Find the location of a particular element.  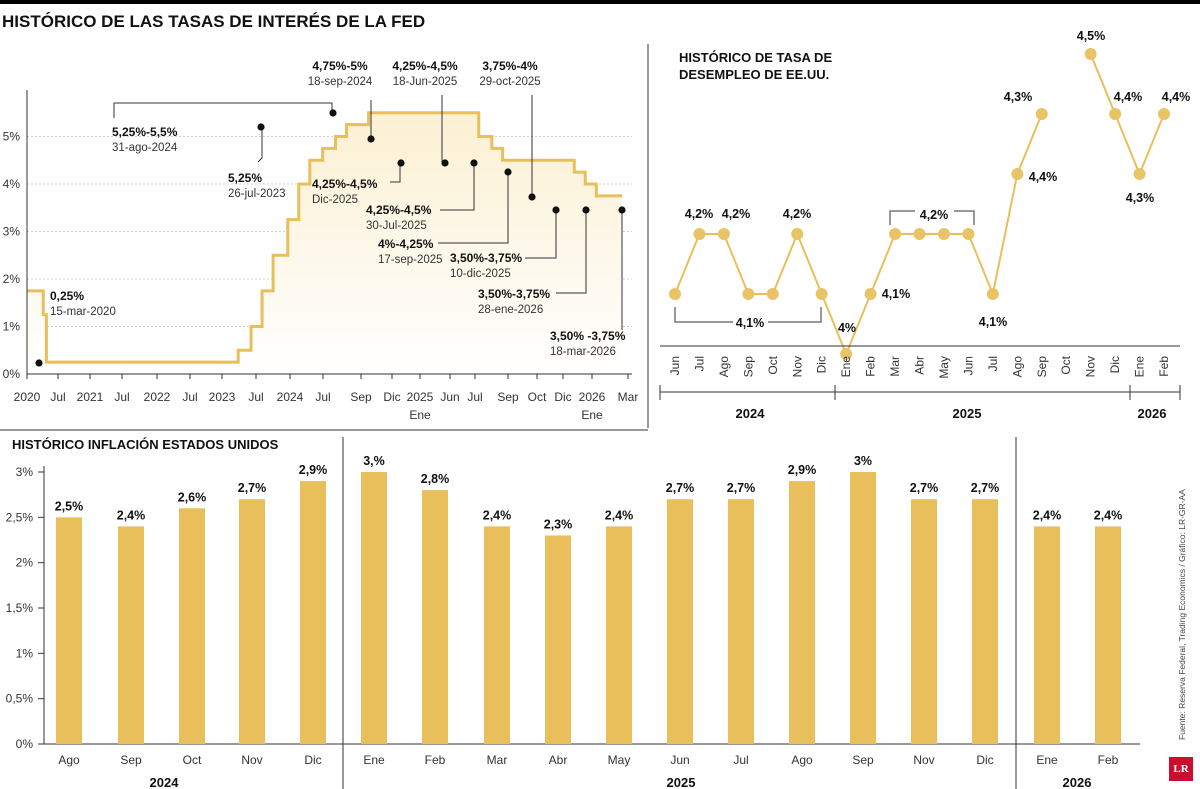

chart1-annotation-label: 5,25%-5,5% is located at coordinates (145, 132).